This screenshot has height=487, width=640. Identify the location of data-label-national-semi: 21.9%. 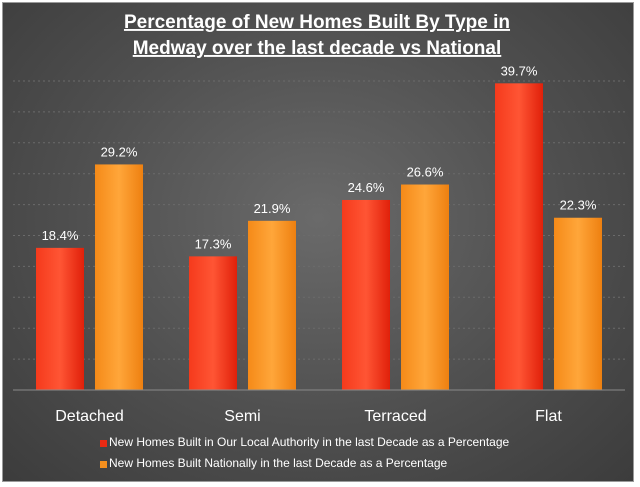
(272, 208).